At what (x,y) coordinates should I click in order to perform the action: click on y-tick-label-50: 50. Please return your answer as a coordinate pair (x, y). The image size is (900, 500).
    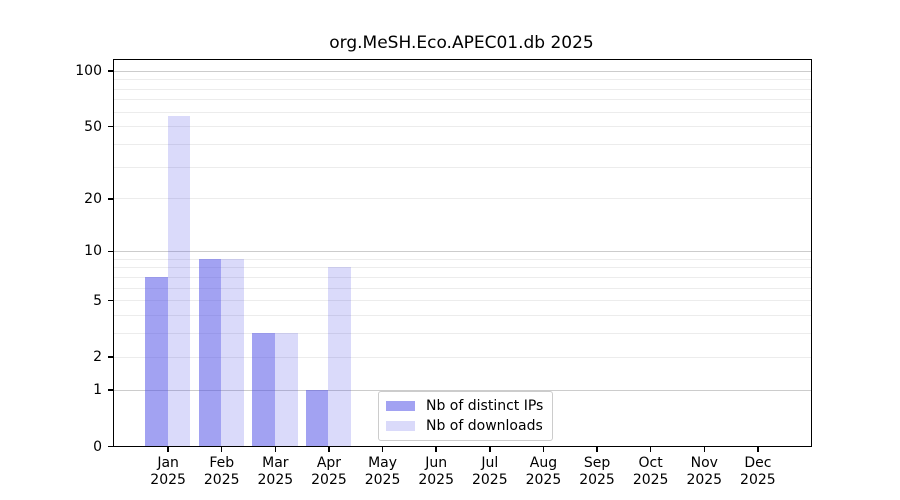
    Looking at the image, I should click on (93, 126).